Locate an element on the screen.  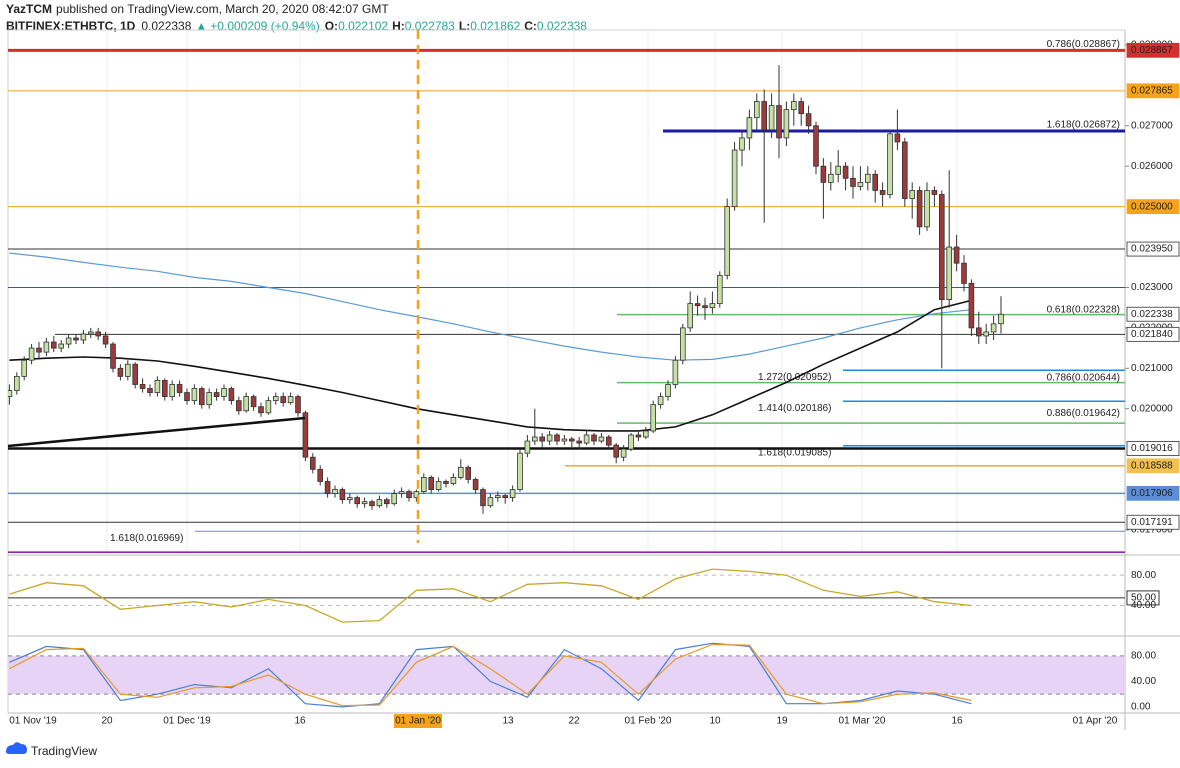
level-label: 0.786(0.028867) is located at coordinates (1083, 44).